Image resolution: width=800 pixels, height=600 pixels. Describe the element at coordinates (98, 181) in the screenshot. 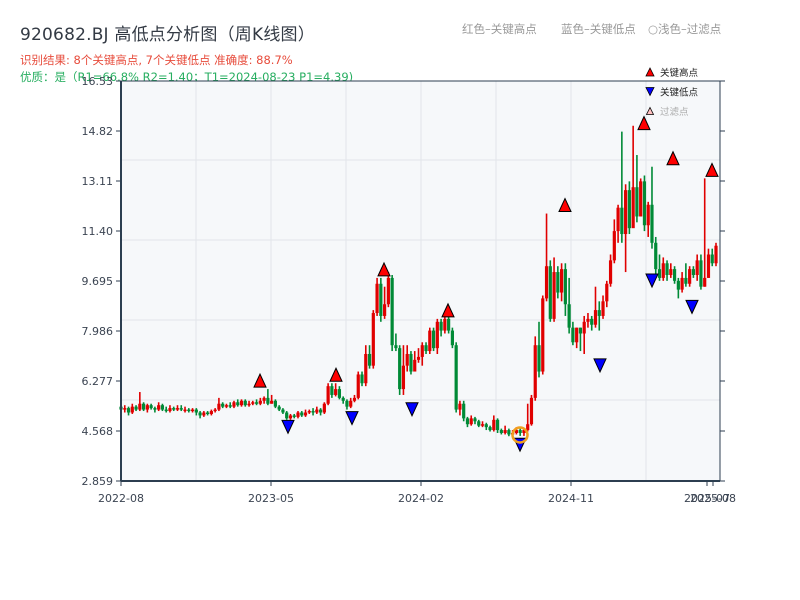

I see `y-tick-label: 13.11` at that location.